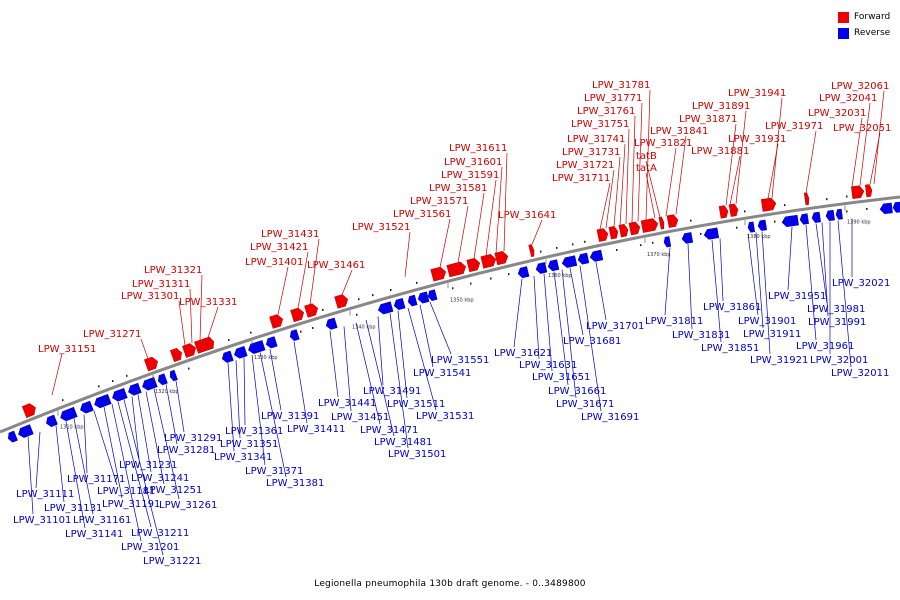  Describe the element at coordinates (473, 162) in the screenshot. I see `forward-gene-label: LPW_31601` at that location.